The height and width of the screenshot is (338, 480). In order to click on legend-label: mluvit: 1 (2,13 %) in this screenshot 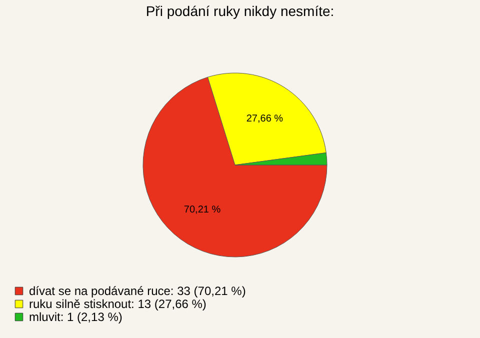, I will do `click(75, 317)`.